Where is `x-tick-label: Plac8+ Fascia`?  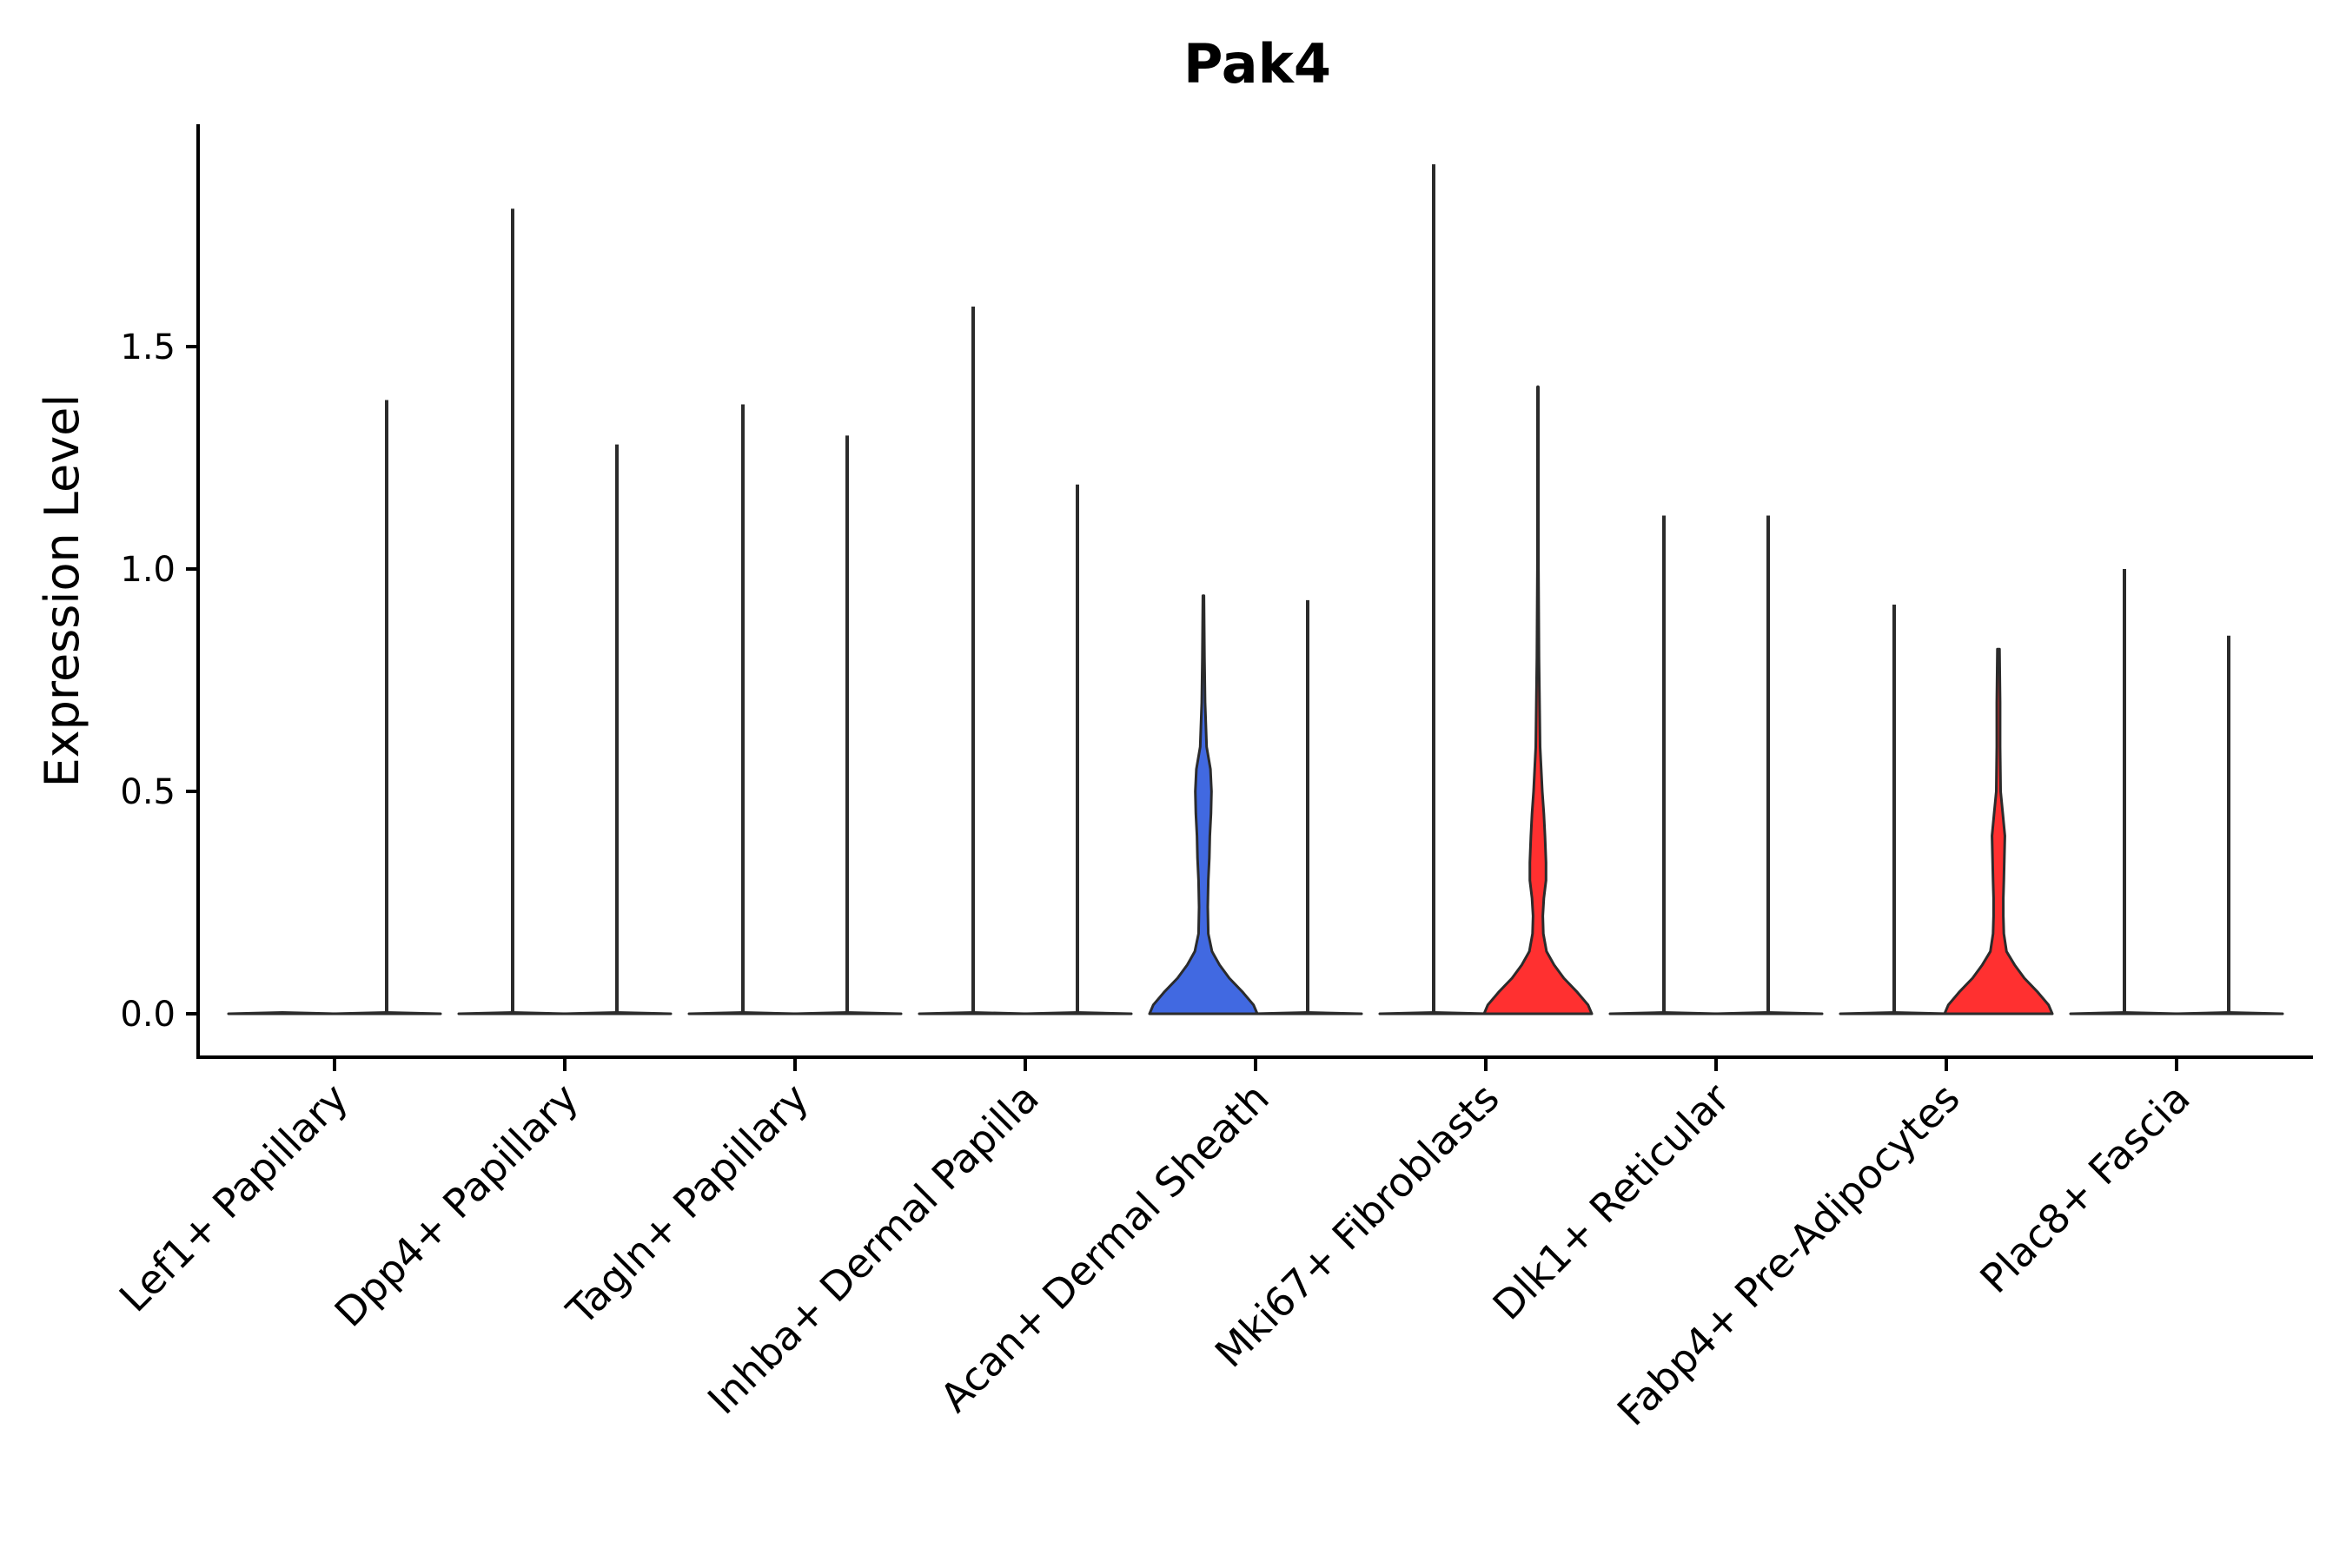
x-tick-label: Plac8+ Fascia is located at coordinates (2084, 1188).